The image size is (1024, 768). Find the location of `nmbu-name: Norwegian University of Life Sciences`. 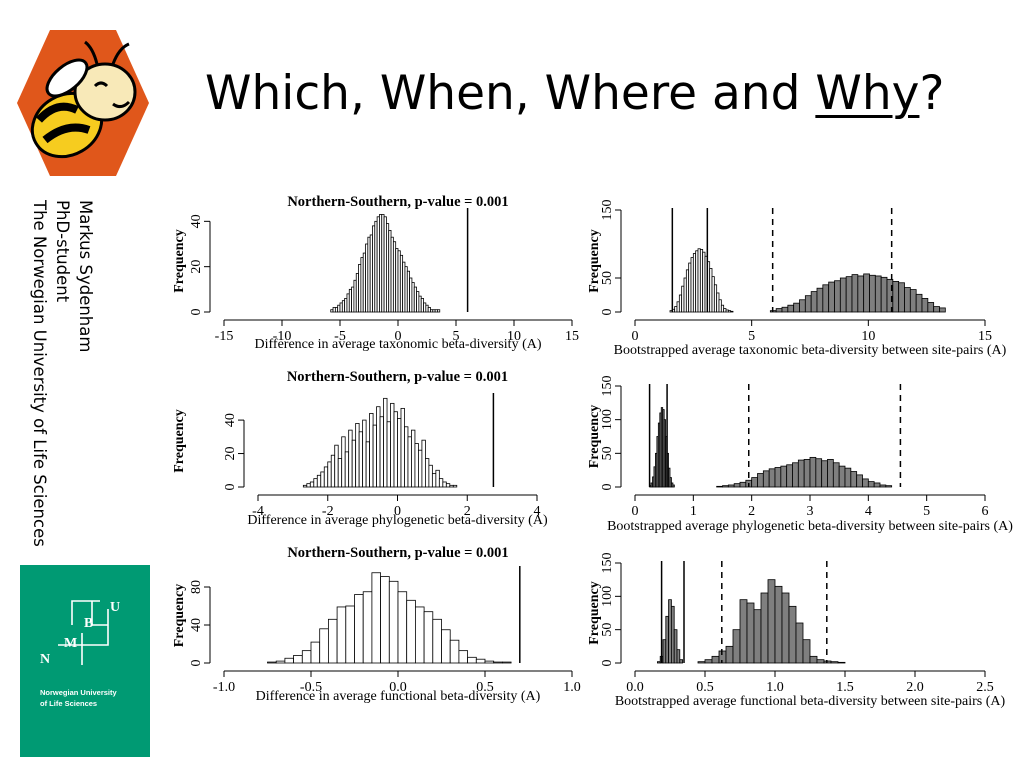

nmbu-name: Norwegian University of Life Sciences is located at coordinates (78, 698).